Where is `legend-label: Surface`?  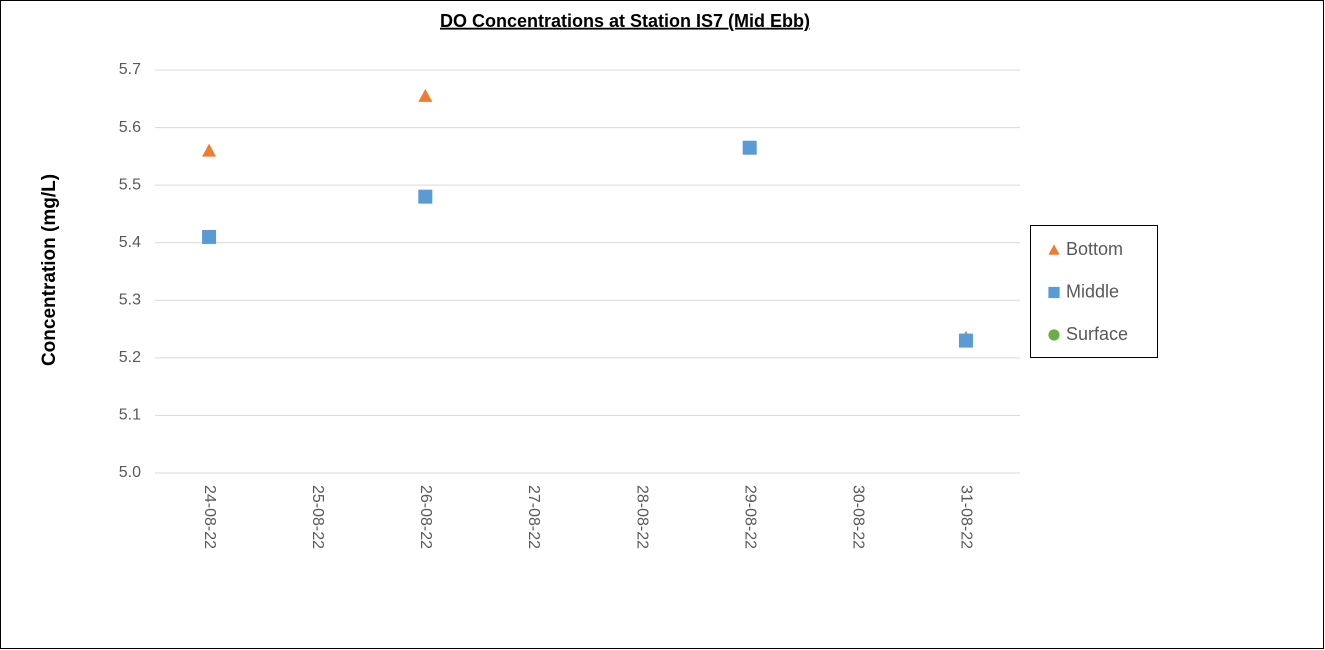 legend-label: Surface is located at coordinates (1097, 334).